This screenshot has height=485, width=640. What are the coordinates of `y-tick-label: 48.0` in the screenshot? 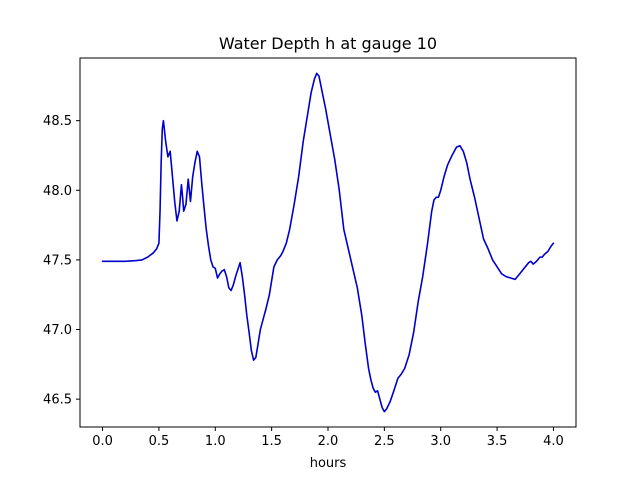 It's located at (57, 191).